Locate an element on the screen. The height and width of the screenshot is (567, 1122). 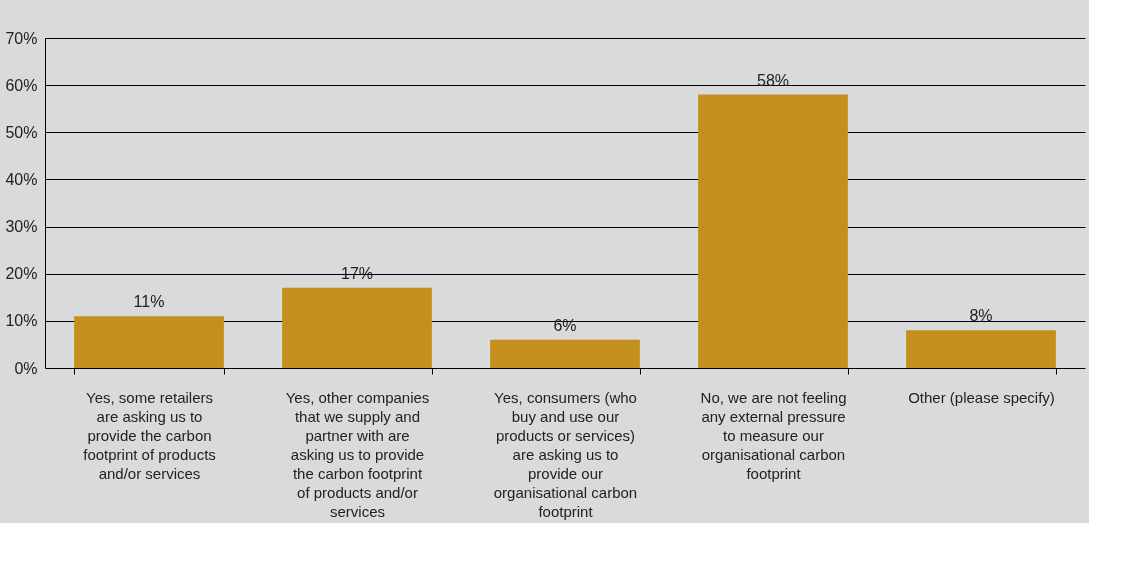
x-tick-label: Yes, consumers (who buy and use our products or services) are asking us to provide our organisational carbon footprint is located at coordinates (565, 454).